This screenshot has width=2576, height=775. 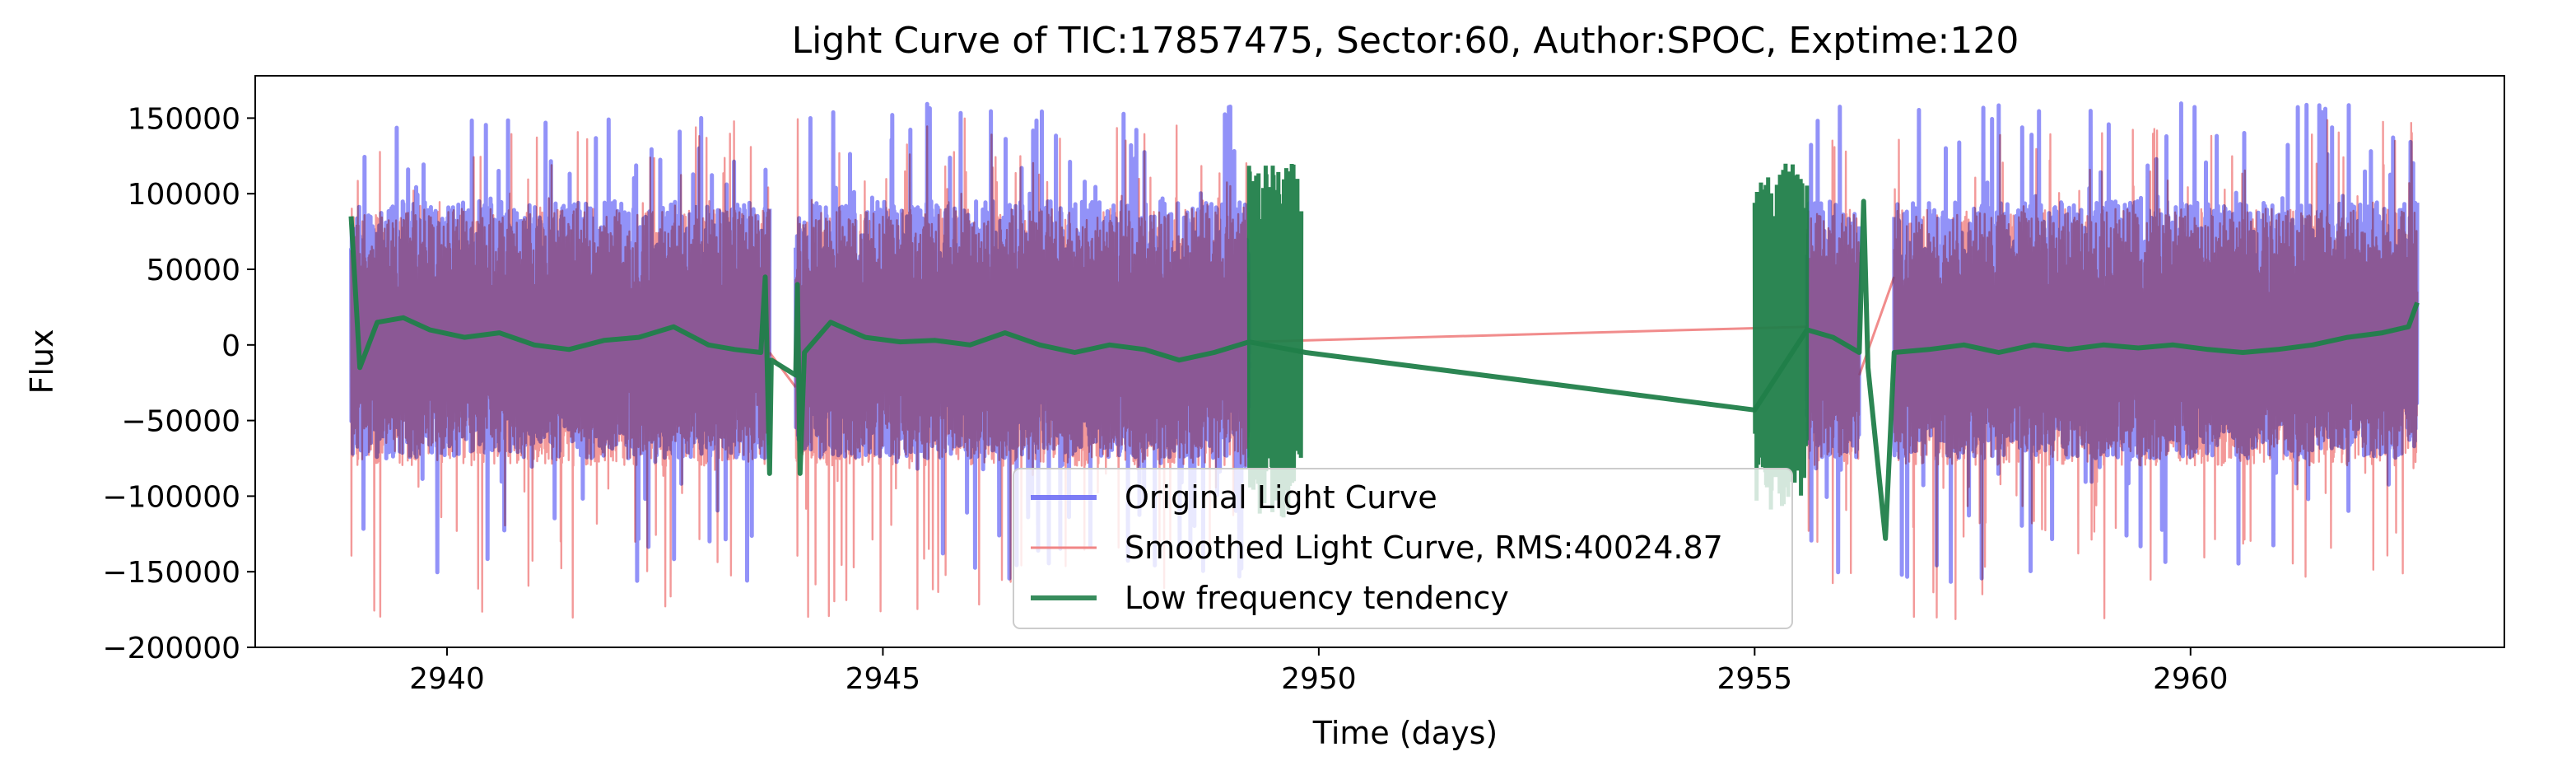 I want to click on y-tick-label: 150000, so click(x=184, y=119).